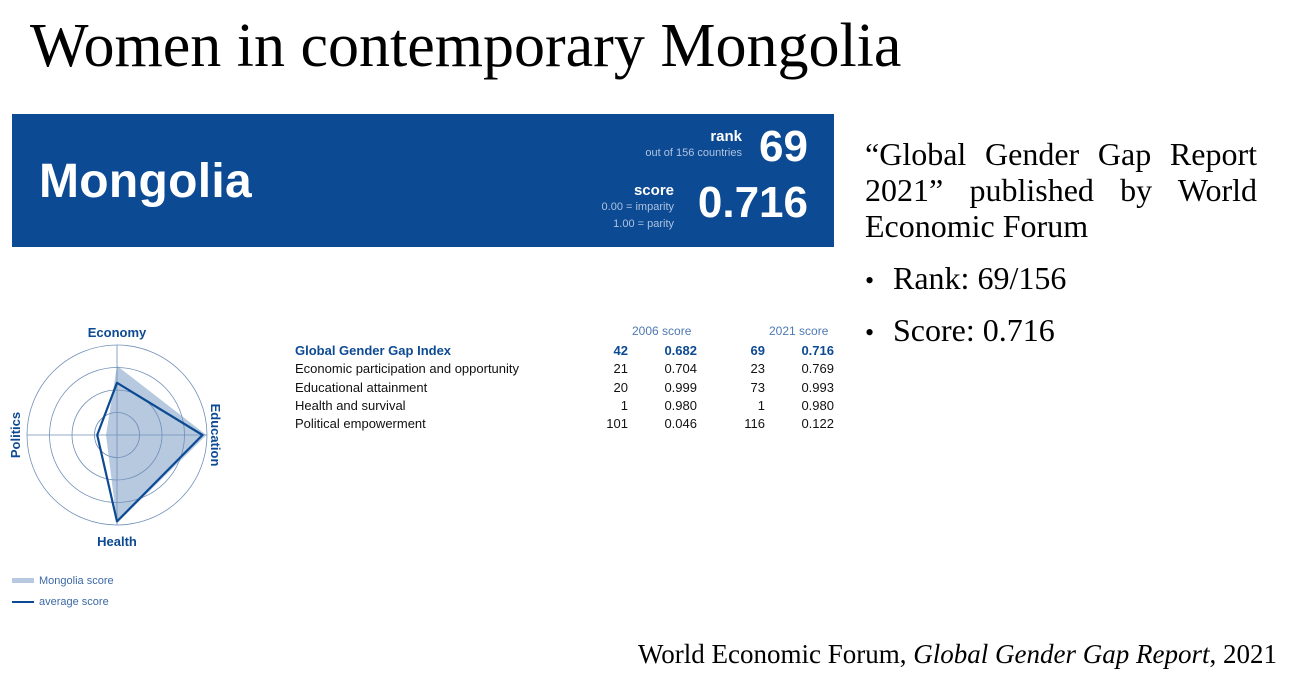  Describe the element at coordinates (817, 424) in the screenshot. I see `score-2021: 0.122` at that location.